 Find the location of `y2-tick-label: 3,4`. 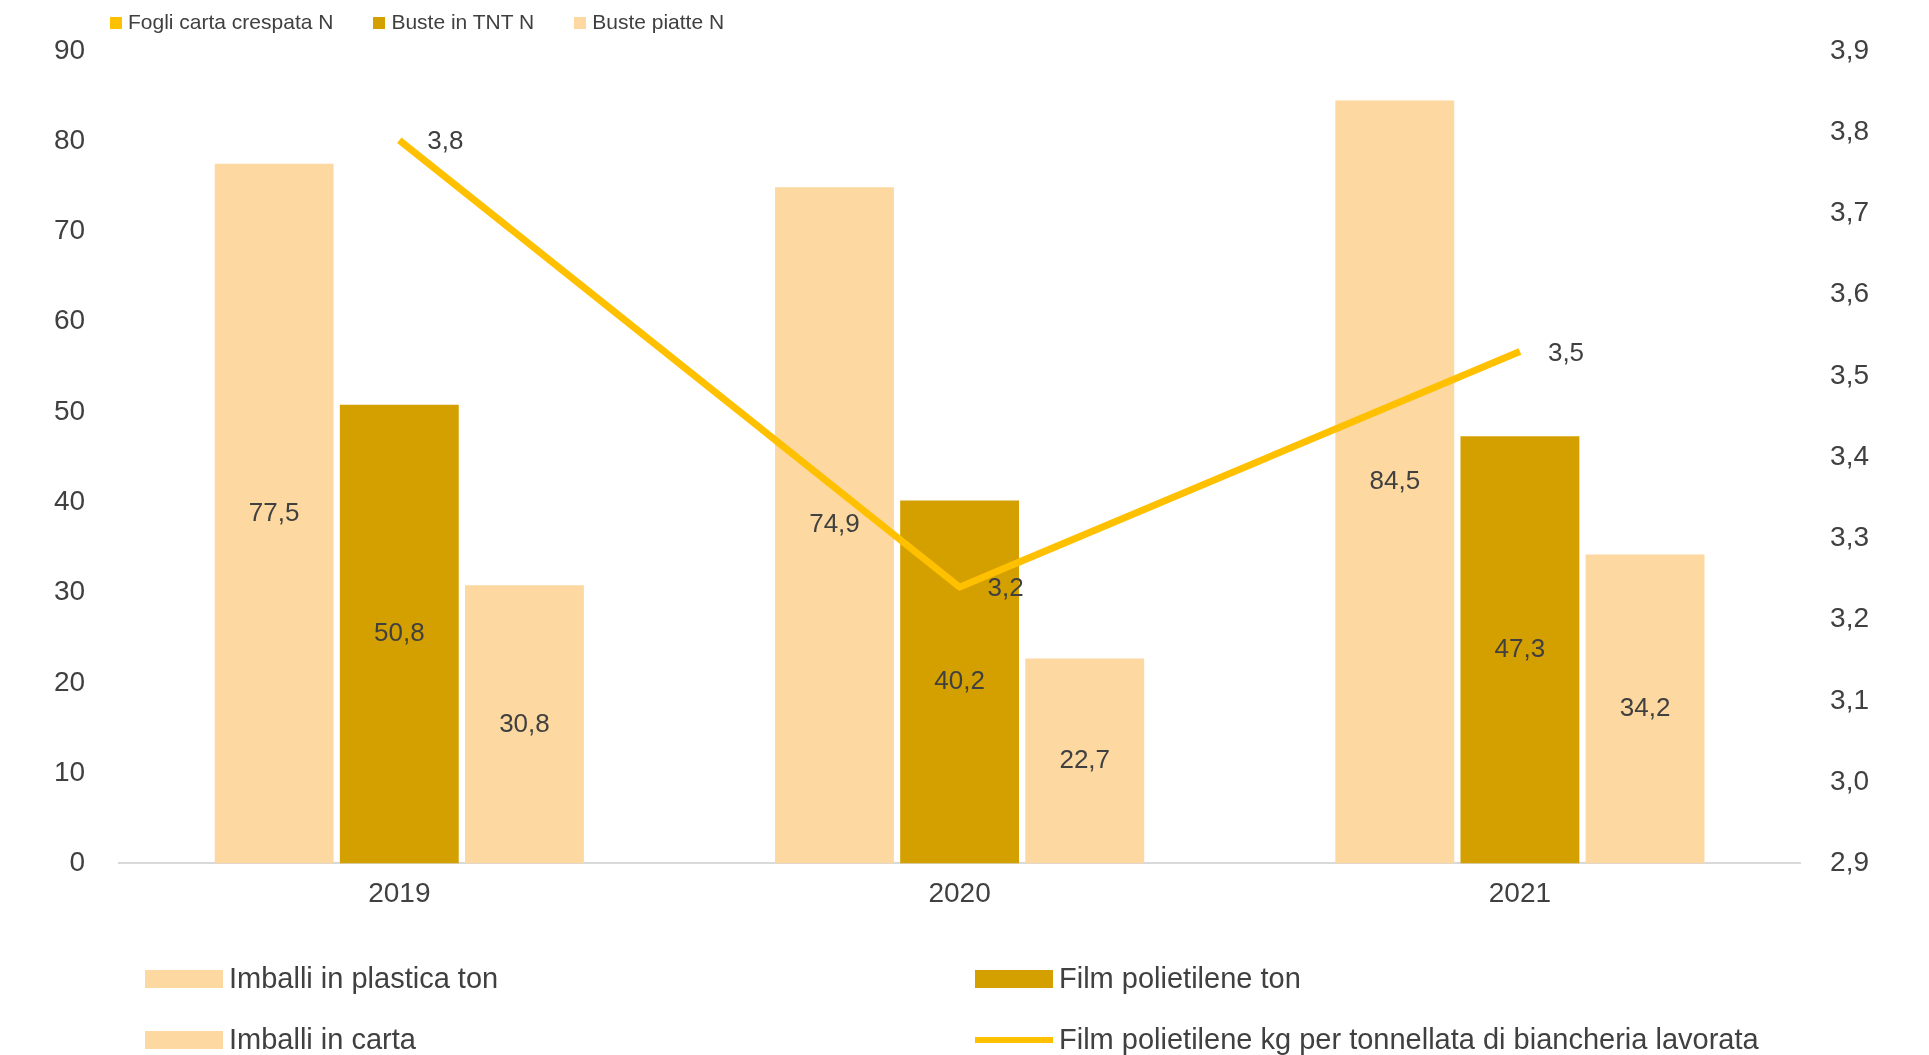

y2-tick-label: 3,4 is located at coordinates (1850, 455).